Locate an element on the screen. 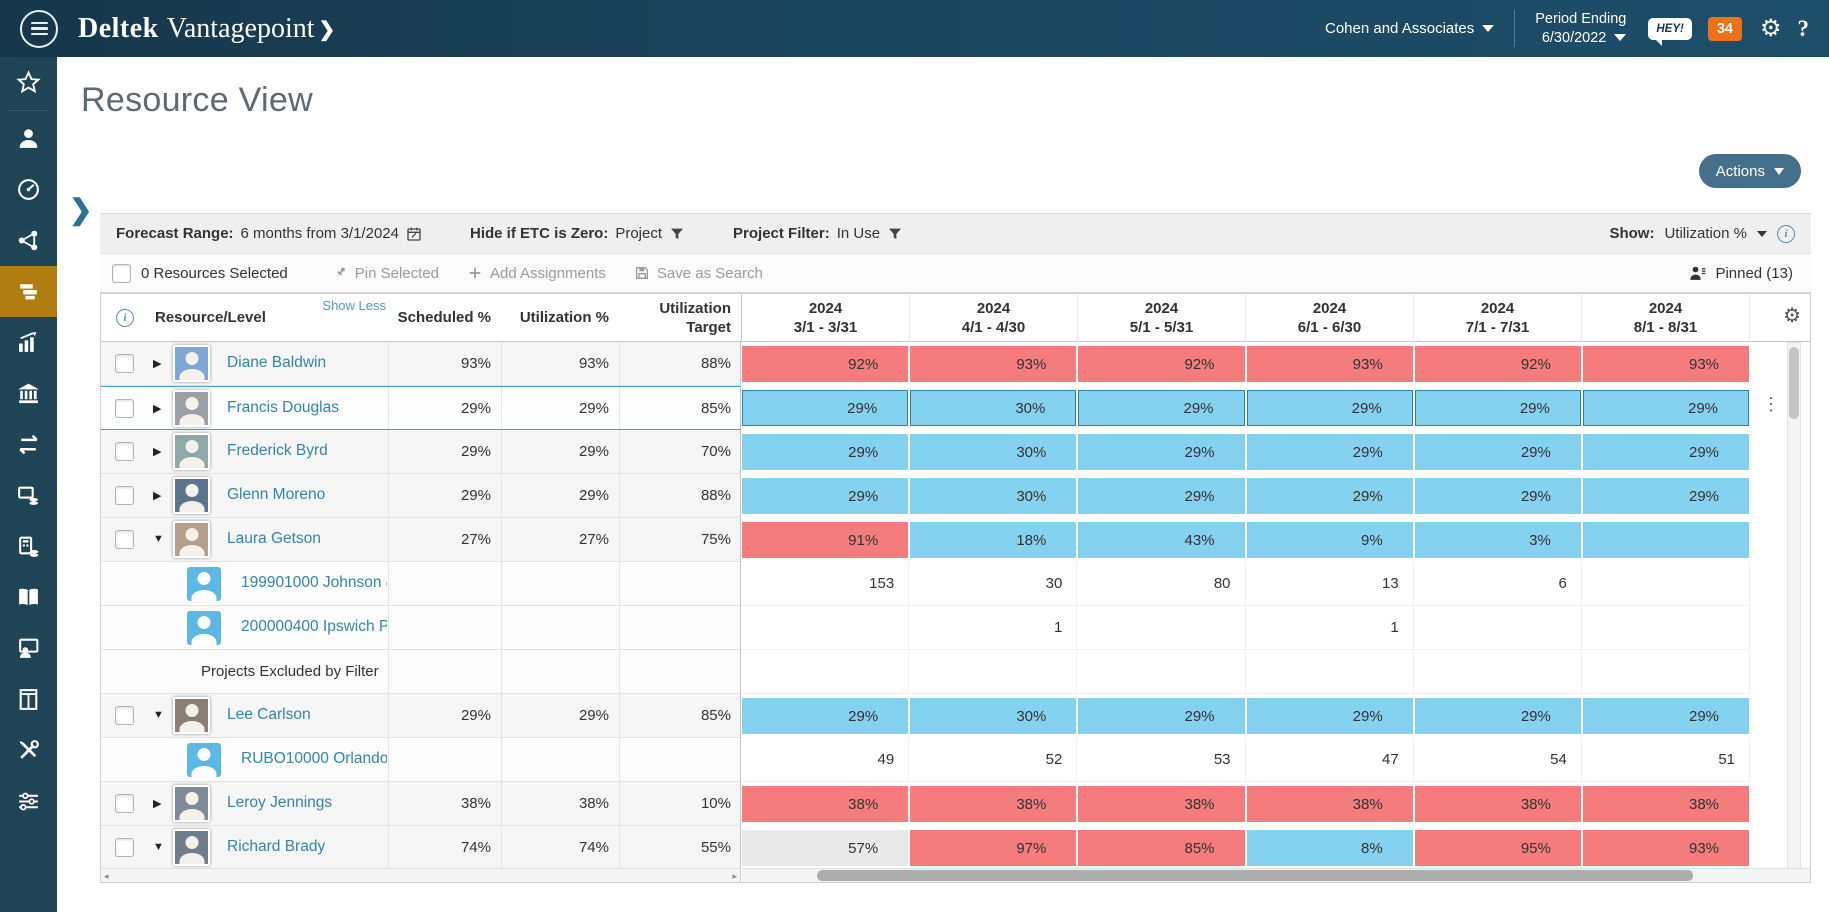 Image resolution: width=1829 pixels, height=912 pixels. resource-name-link: Frederick Byrd is located at coordinates (277, 450).